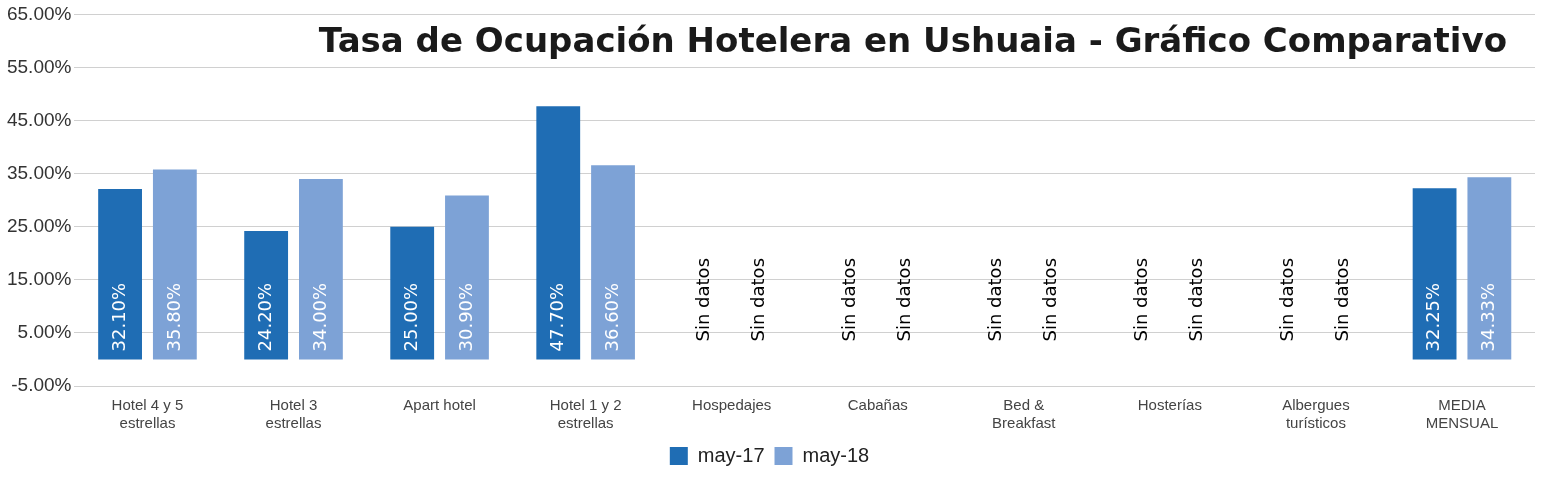 The height and width of the screenshot is (486, 1547). Describe the element at coordinates (41, 385) in the screenshot. I see `y-tick-label: -5.00%` at that location.